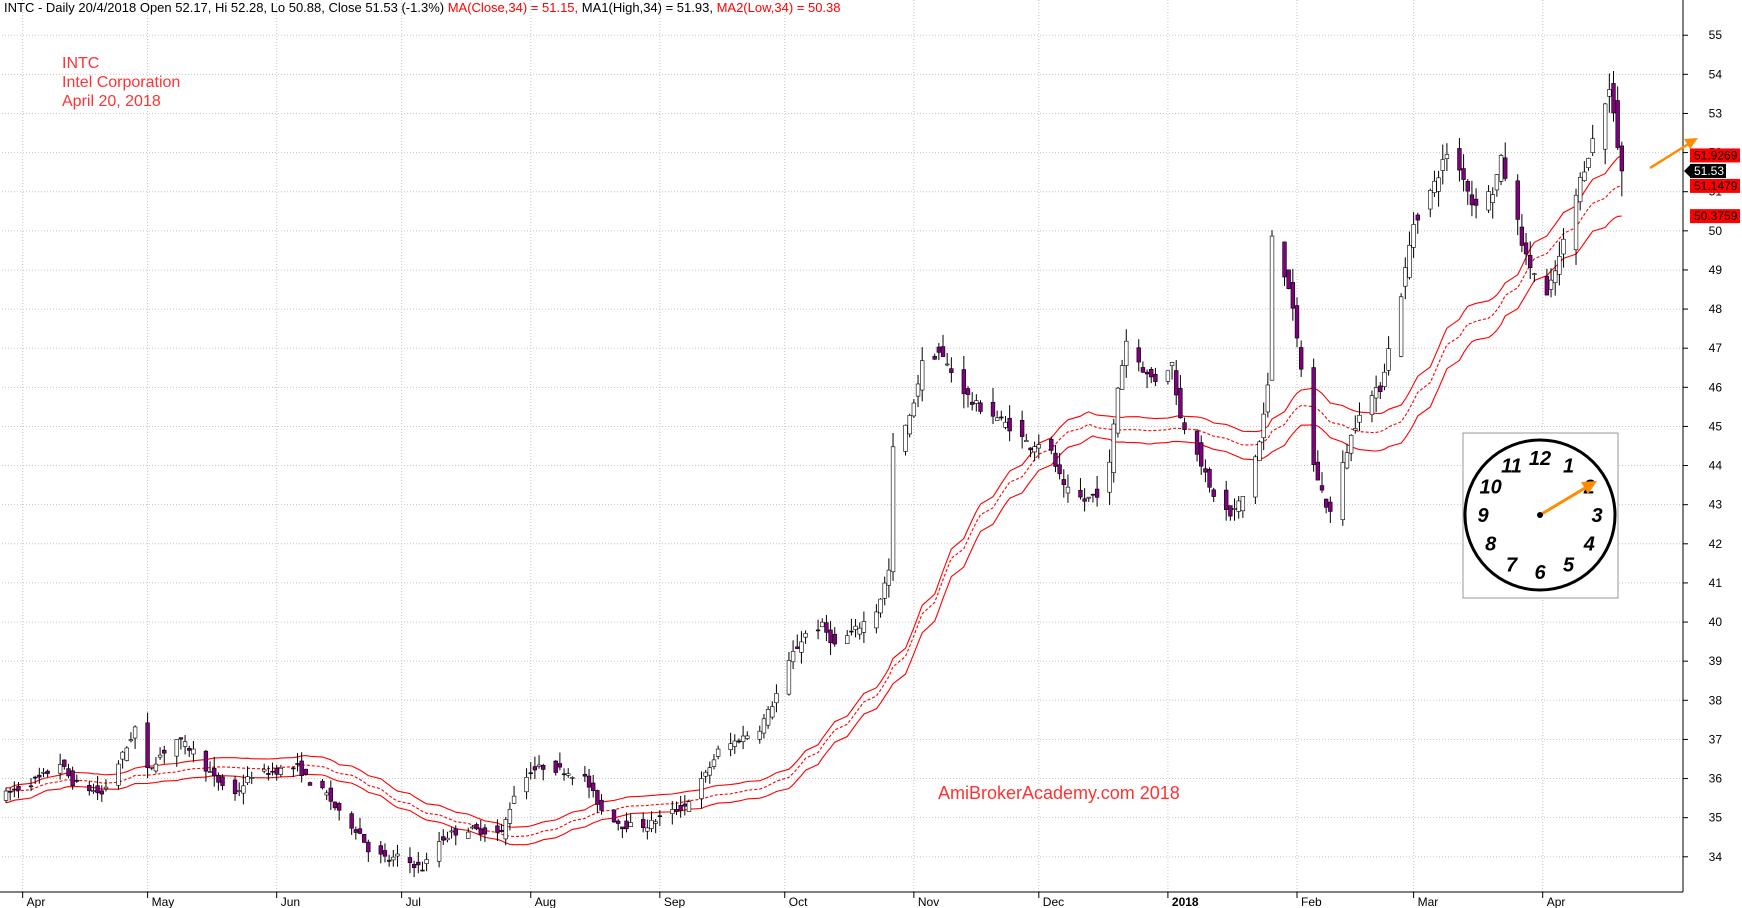 This screenshot has width=1742, height=908. What do you see at coordinates (1709, 171) in the screenshot?
I see `price-label-close: 51.53` at bounding box center [1709, 171].